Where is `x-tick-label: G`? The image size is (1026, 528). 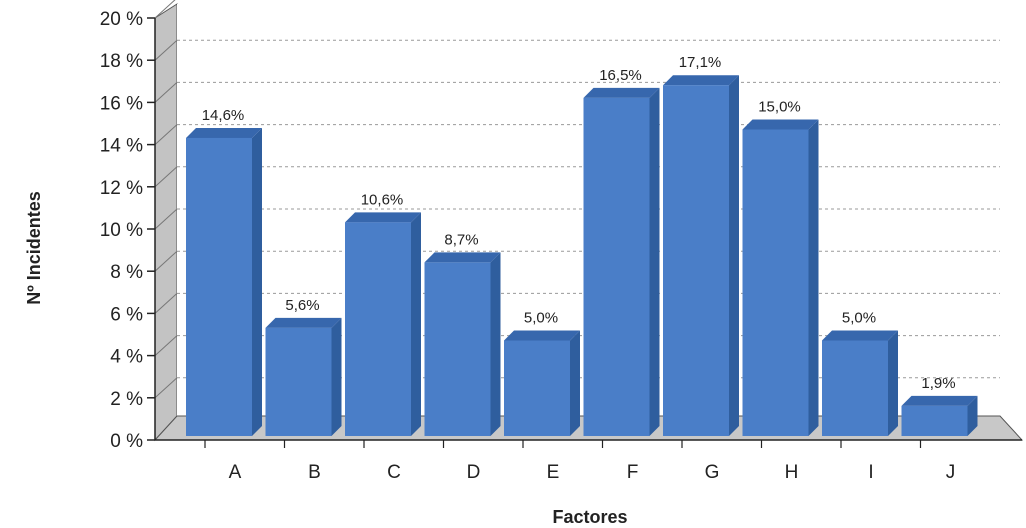
x-tick-label: G is located at coordinates (712, 472).